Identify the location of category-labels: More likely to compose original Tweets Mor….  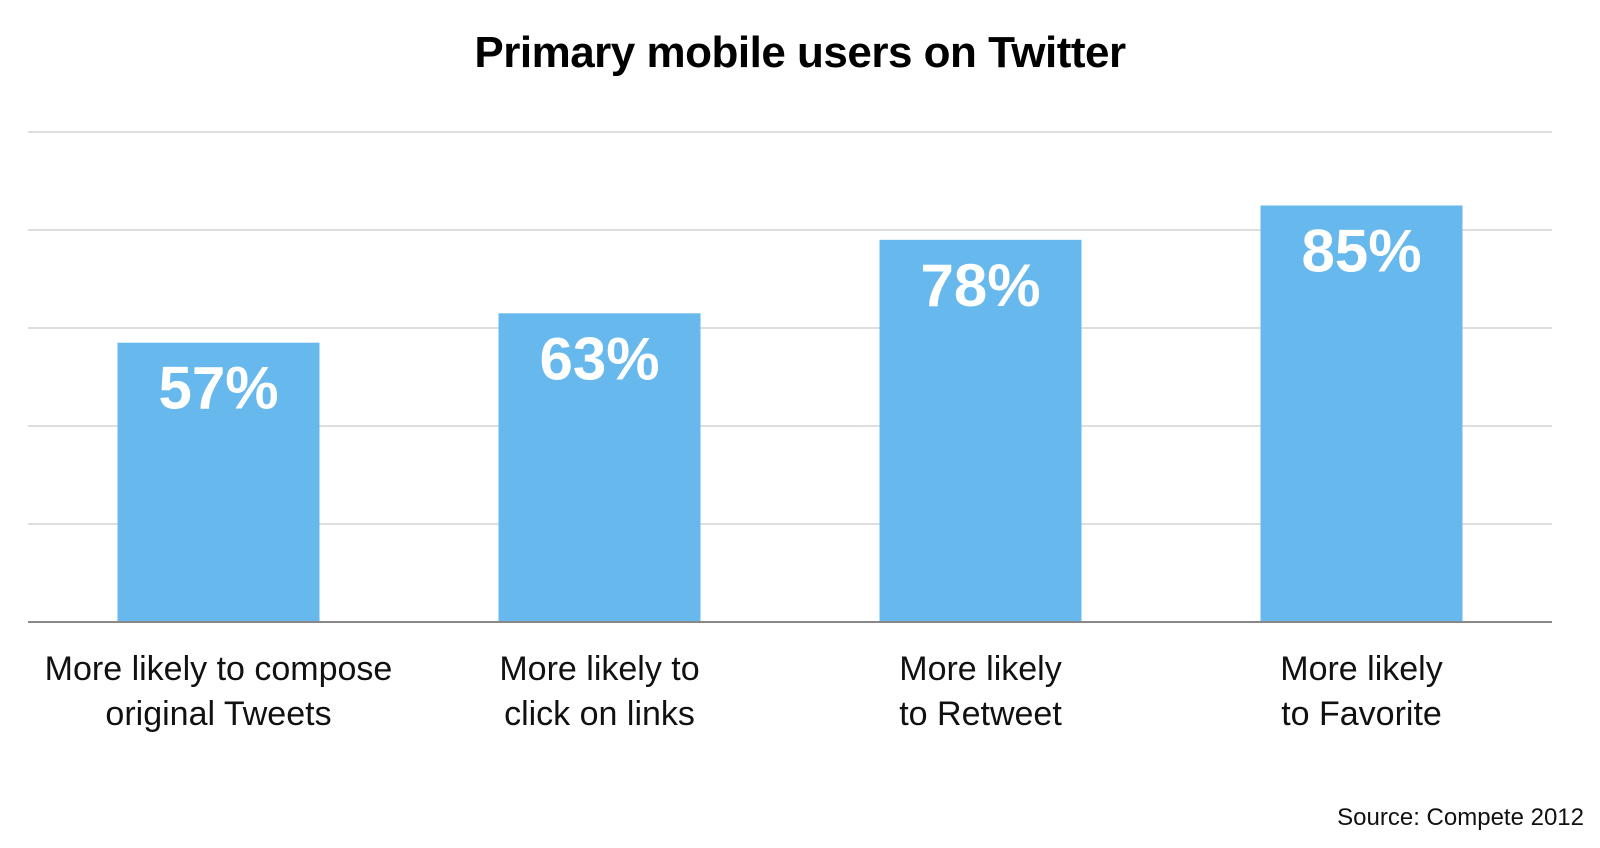
(744, 691).